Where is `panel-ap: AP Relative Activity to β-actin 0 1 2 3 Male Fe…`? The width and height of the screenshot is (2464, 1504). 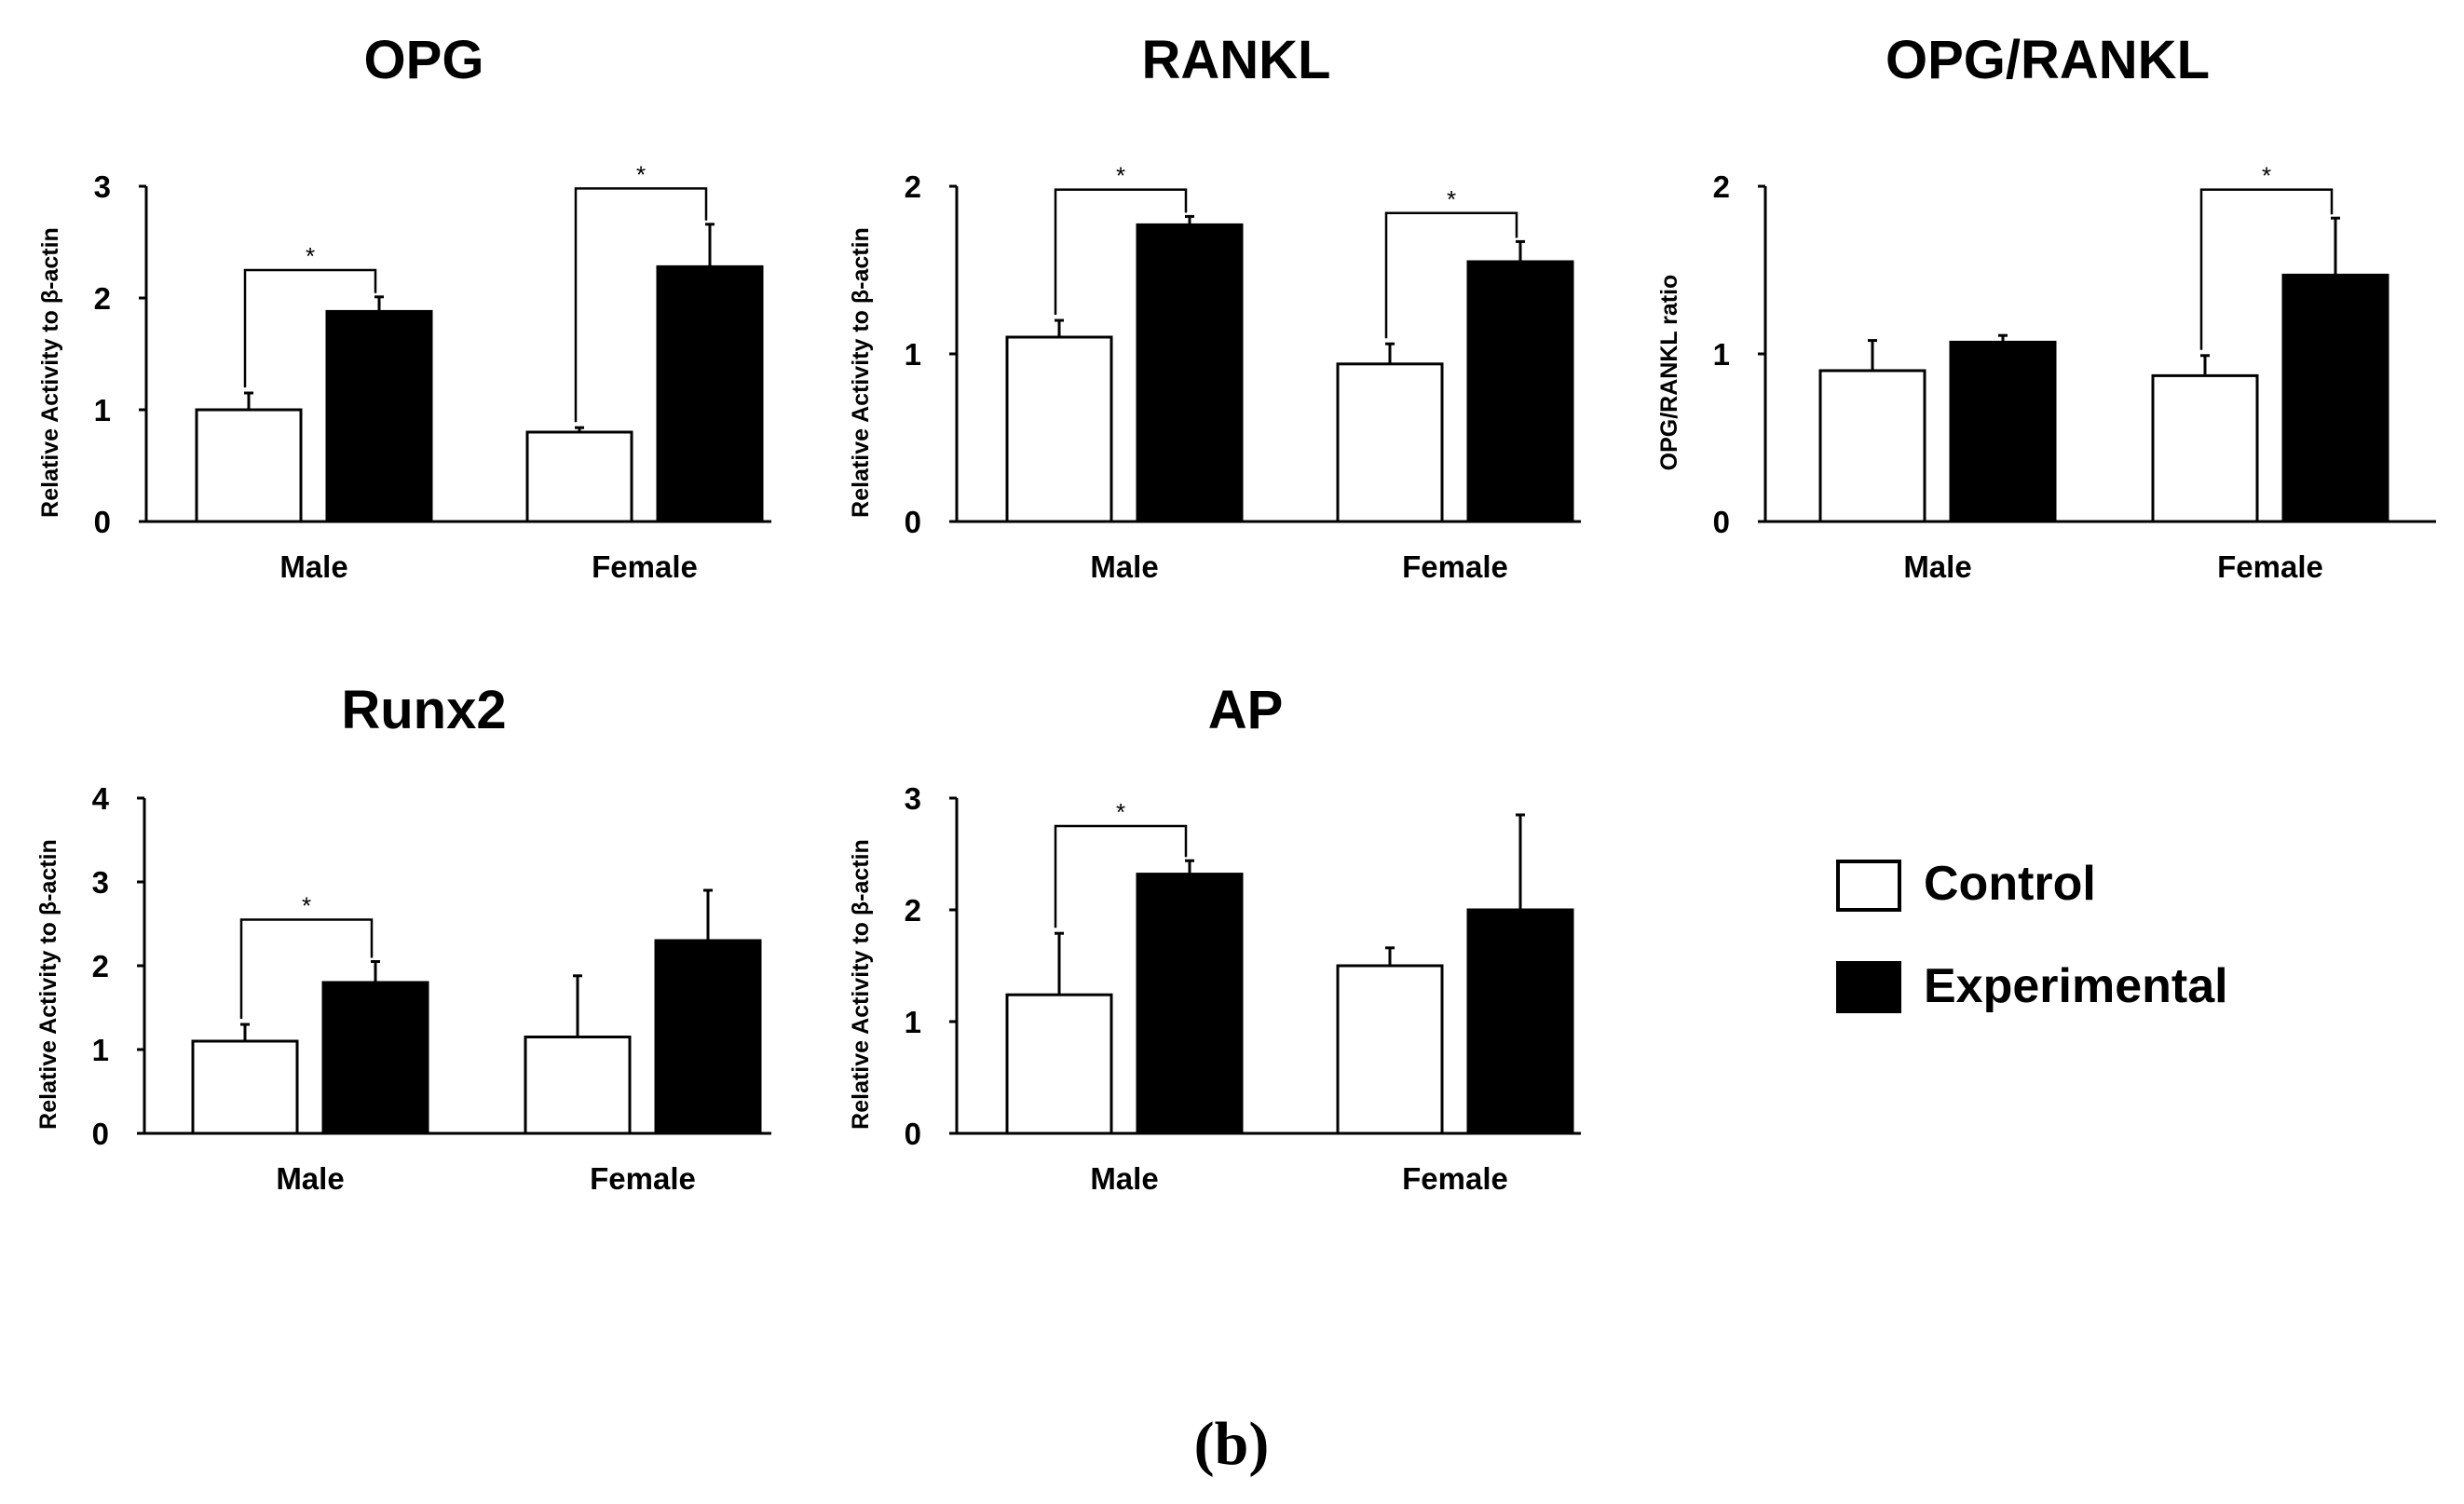 panel-ap: AP Relative Activity to β-actin 0 1 2 3 Male Fe… is located at coordinates (1214, 938).